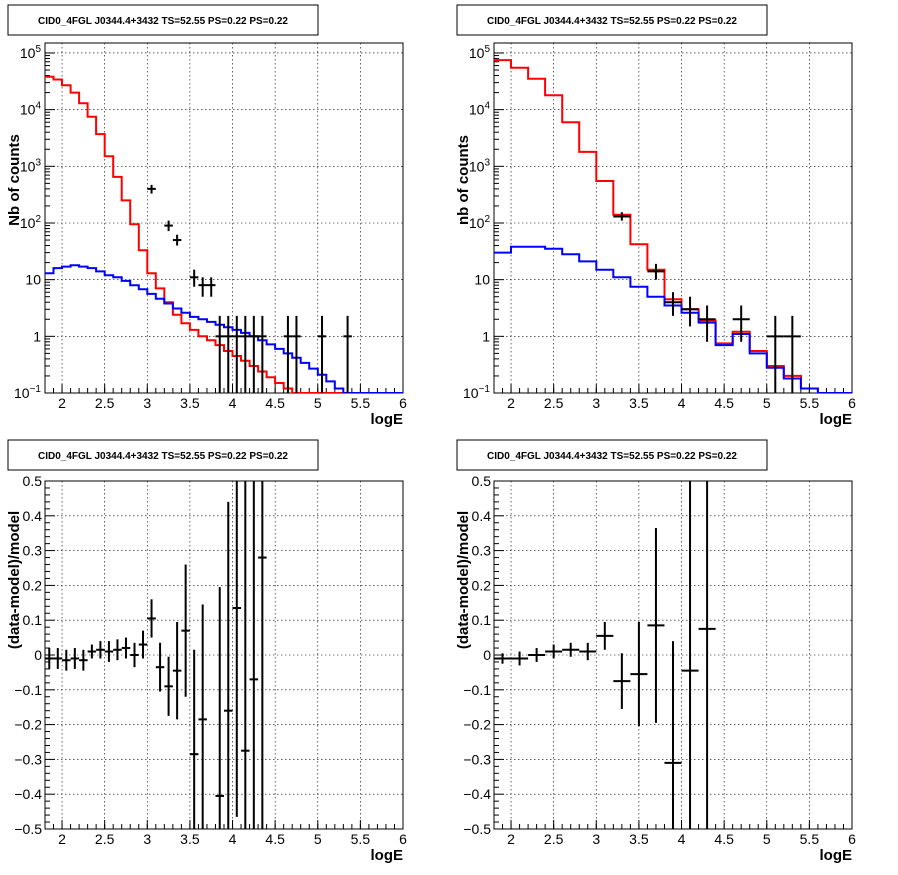 Image resolution: width=898 pixels, height=875 pixels. What do you see at coordinates (33, 551) in the screenshot?
I see `y-tick-label: 0.3` at bounding box center [33, 551].